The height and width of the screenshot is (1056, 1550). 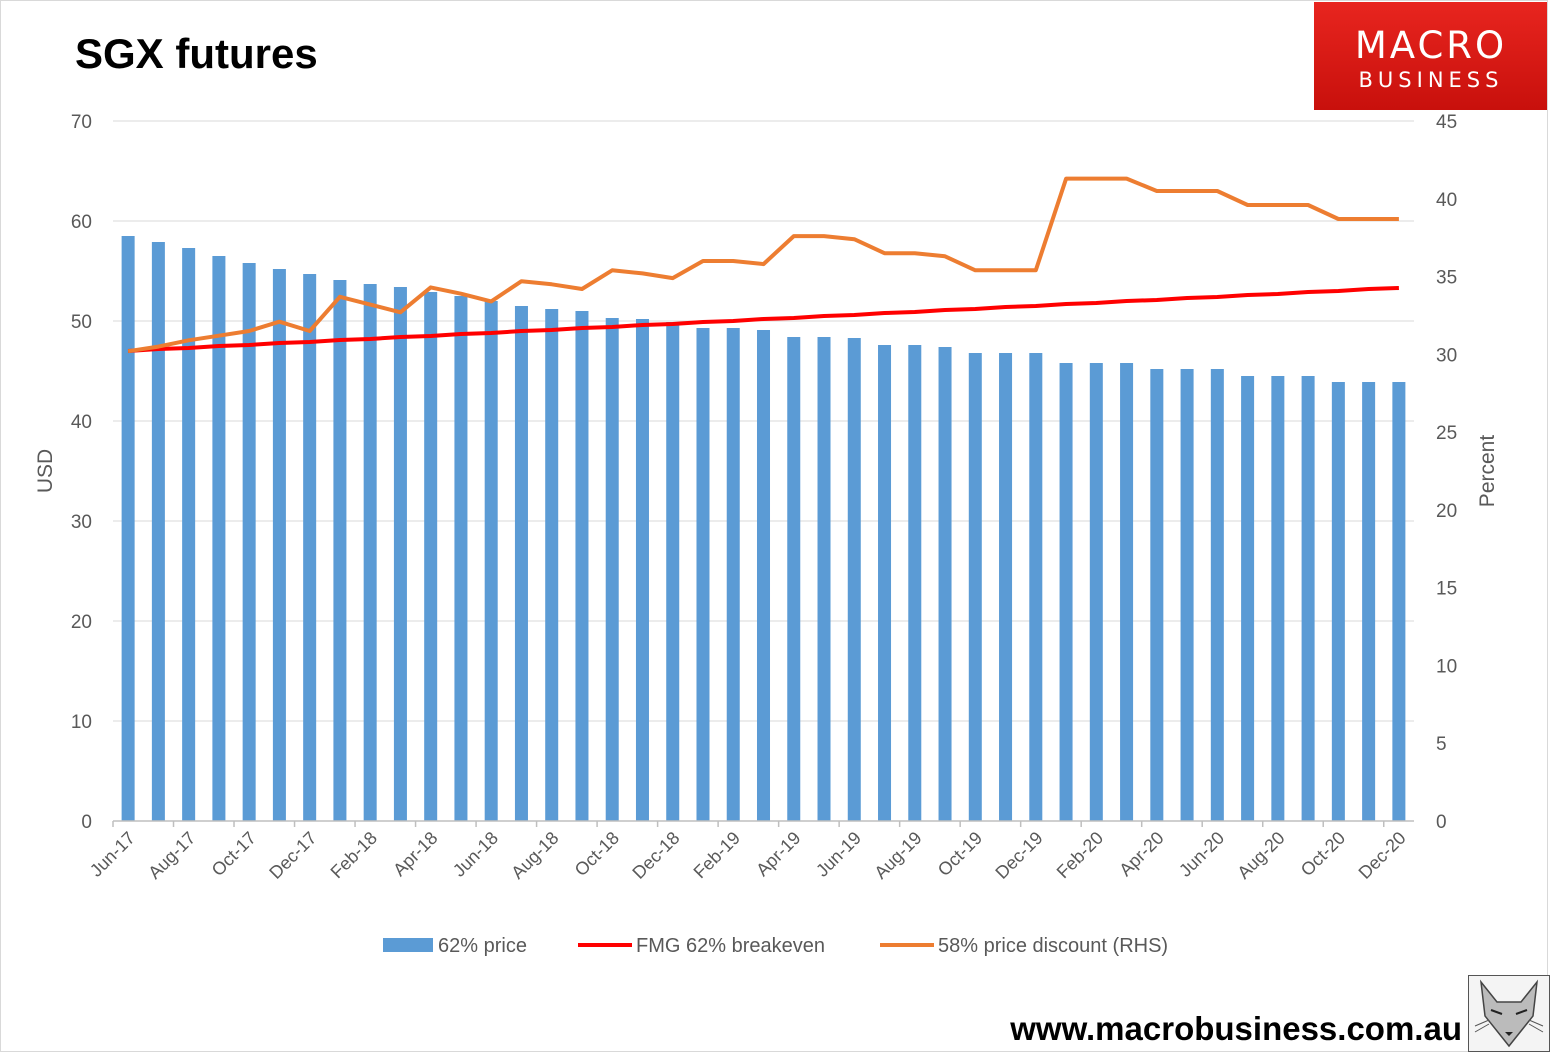 What do you see at coordinates (112, 854) in the screenshot?
I see `x-tick-label: Jun-17` at bounding box center [112, 854].